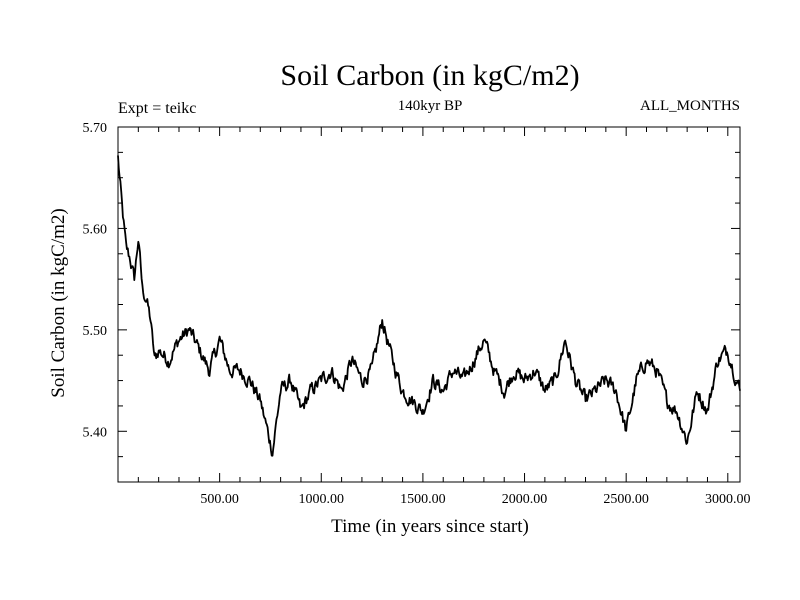  Describe the element at coordinates (626, 499) in the screenshot. I see `x-tick-label: 2500.00` at that location.